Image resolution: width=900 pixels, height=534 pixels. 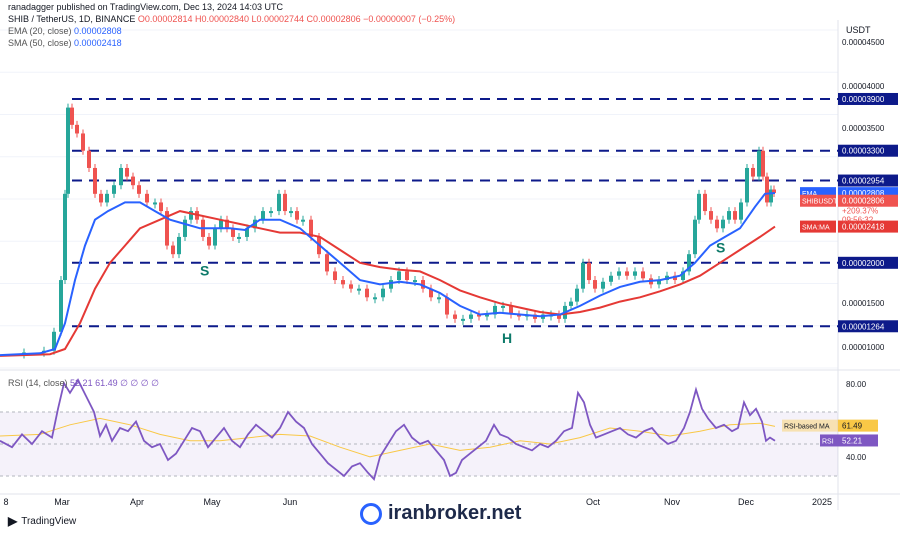 I want to click on rsi-name-bg, so click(x=829, y=440).